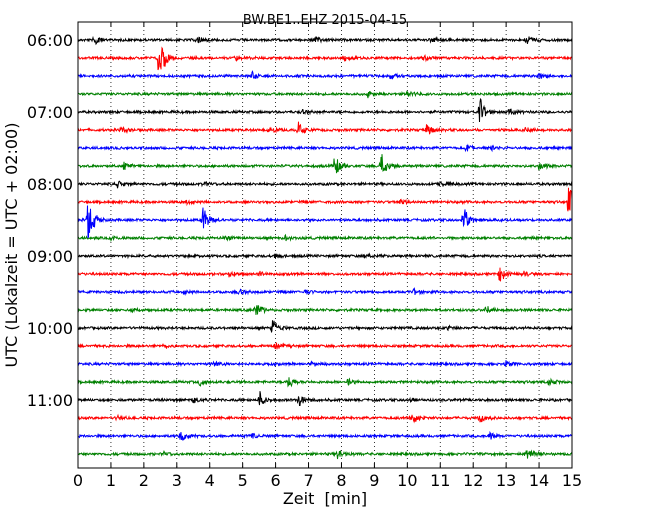 The width and height of the screenshot is (650, 520). Describe the element at coordinates (440, 480) in the screenshot. I see `x-tick-label-11: 11` at that location.